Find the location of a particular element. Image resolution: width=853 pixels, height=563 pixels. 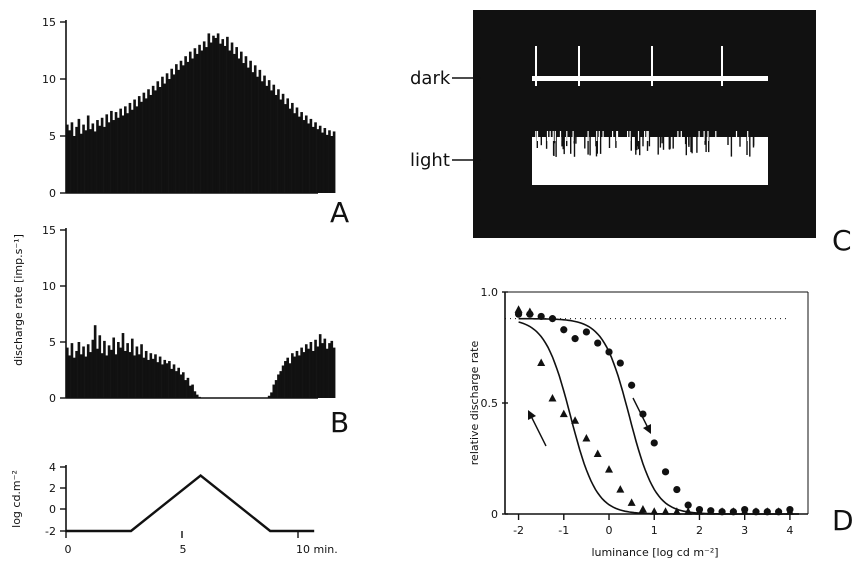

time-ticklabel-5: 5 is located at coordinates (183, 549).